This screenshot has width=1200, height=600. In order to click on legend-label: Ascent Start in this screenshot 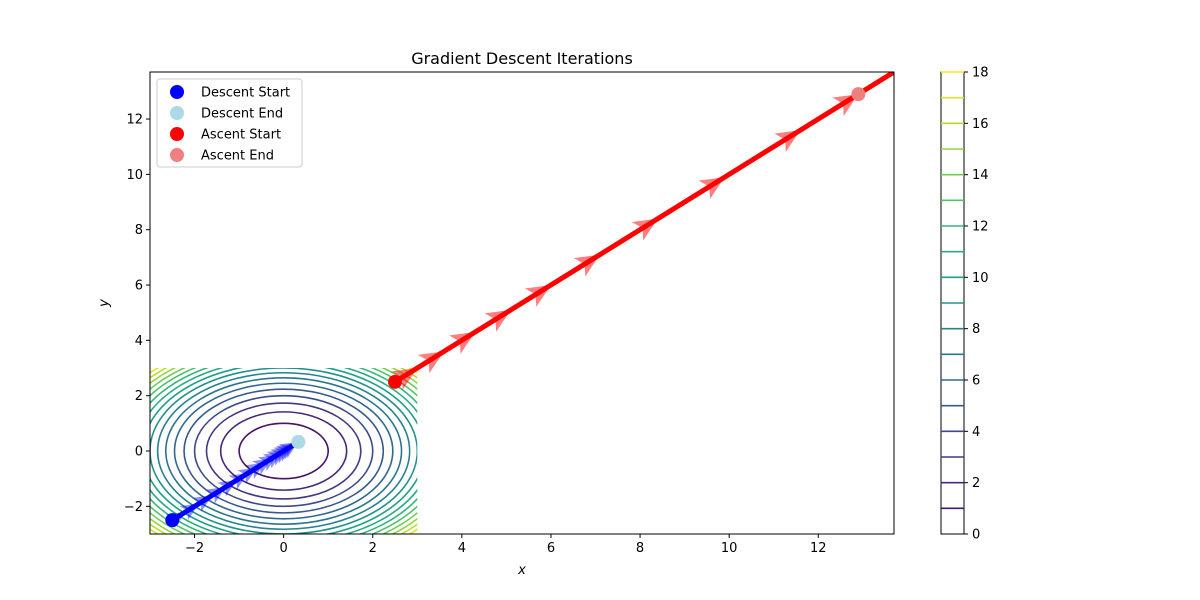, I will do `click(241, 135)`.